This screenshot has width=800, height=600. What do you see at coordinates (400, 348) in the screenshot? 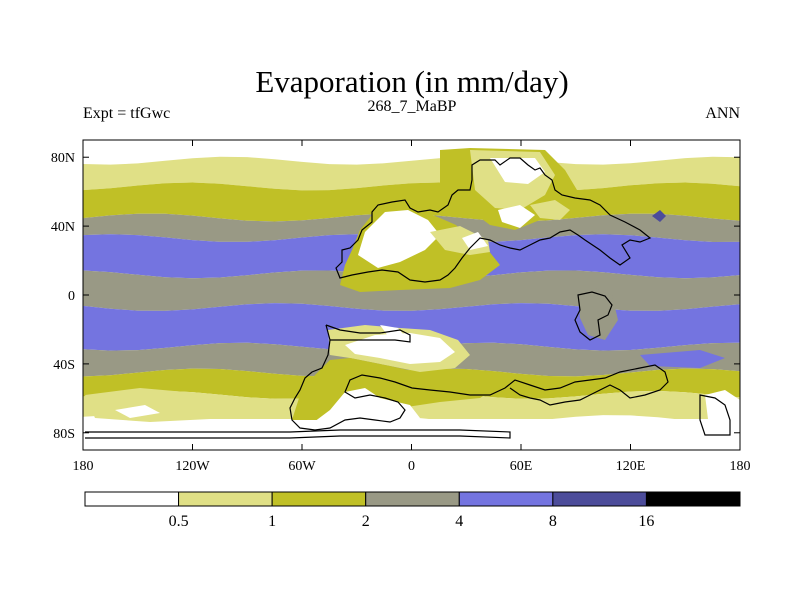
I see `southern-continent-white` at bounding box center [400, 348].